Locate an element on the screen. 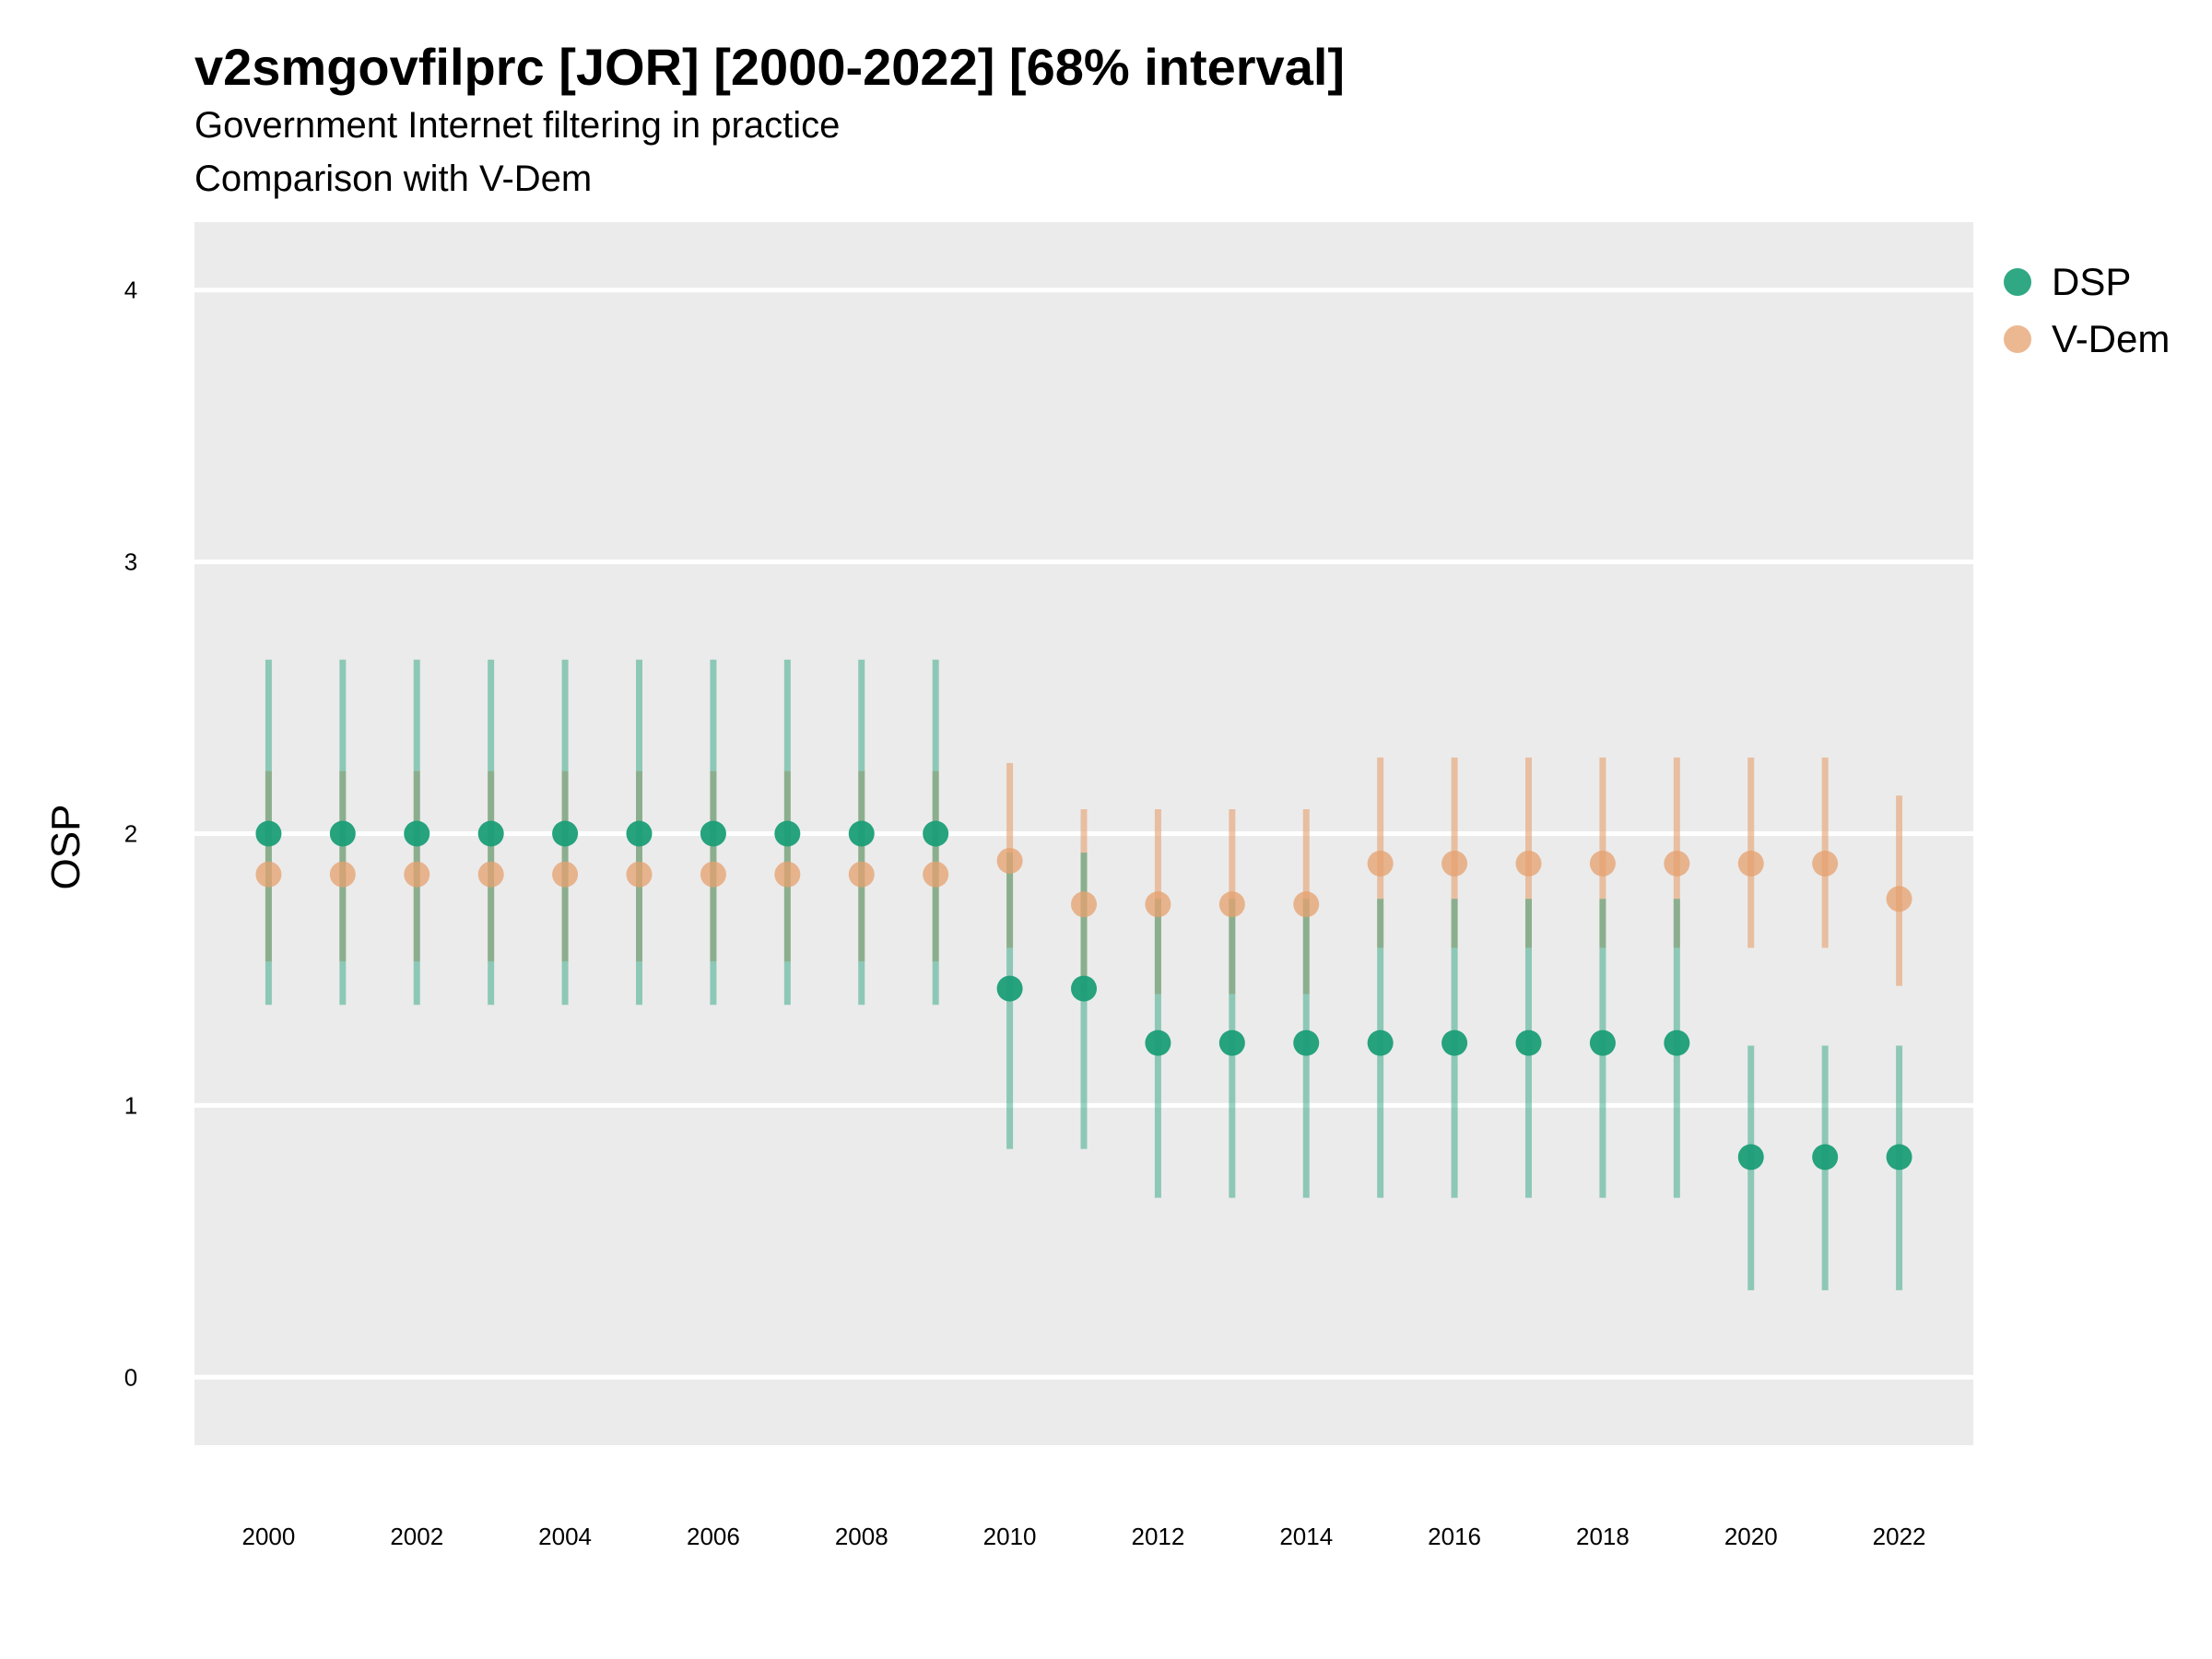 This screenshot has width=2212, height=1659. legend-item-vdem: V-Dem is located at coordinates (2080, 339).